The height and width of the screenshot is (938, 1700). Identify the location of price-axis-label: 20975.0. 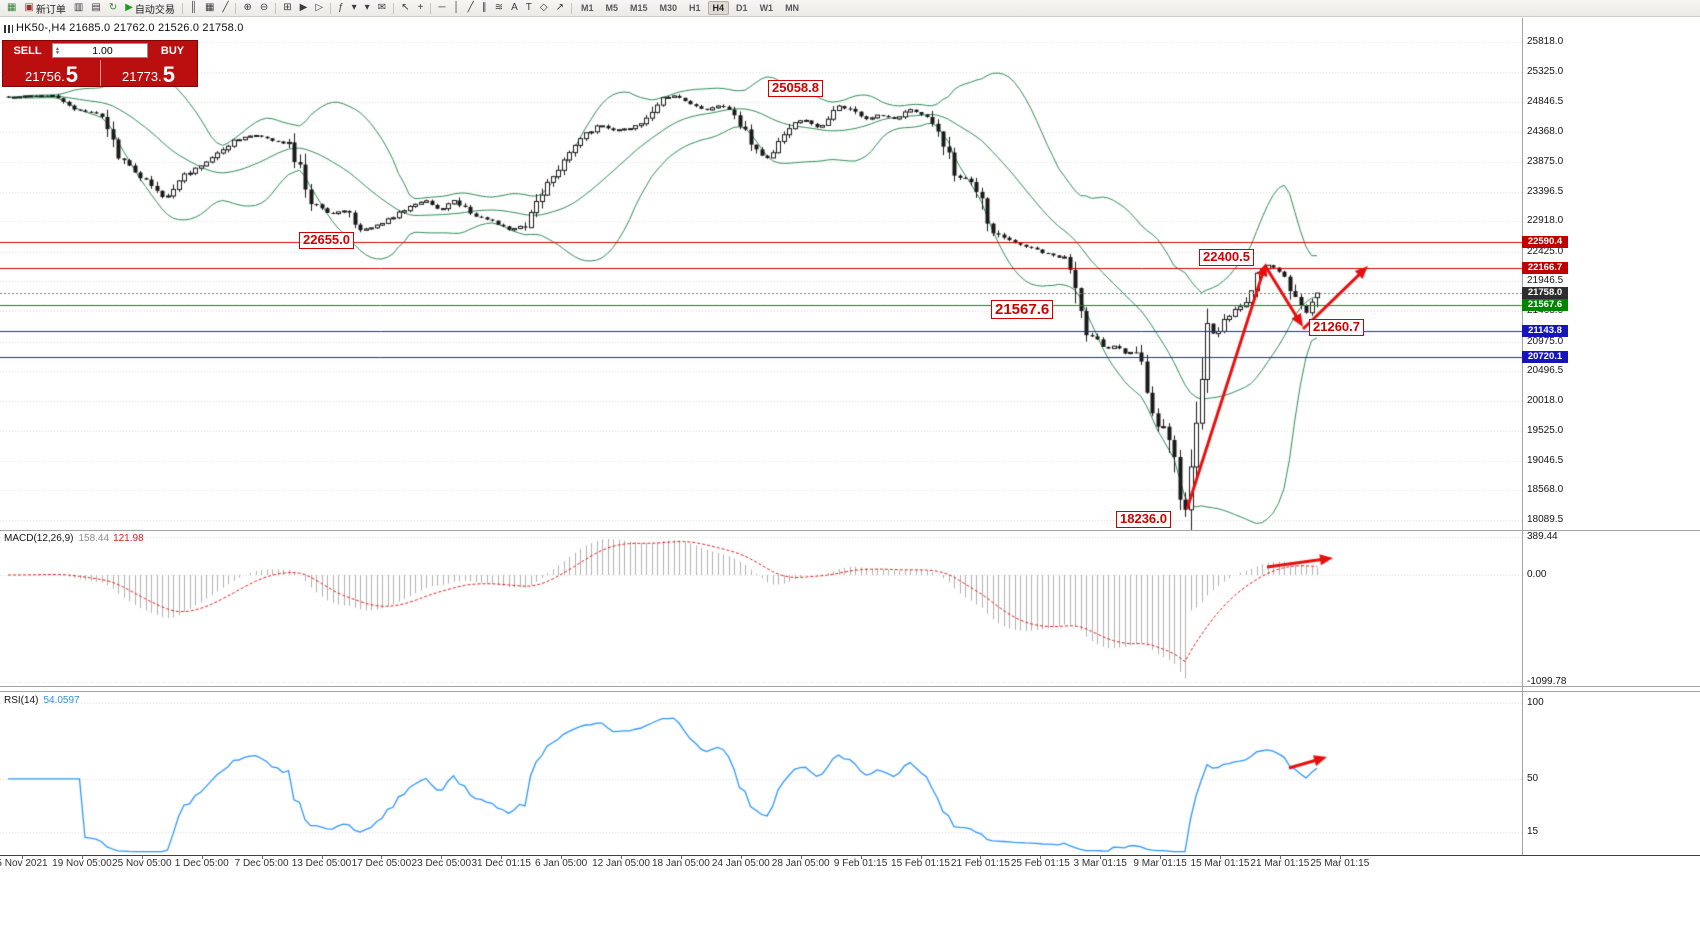
(1545, 341).